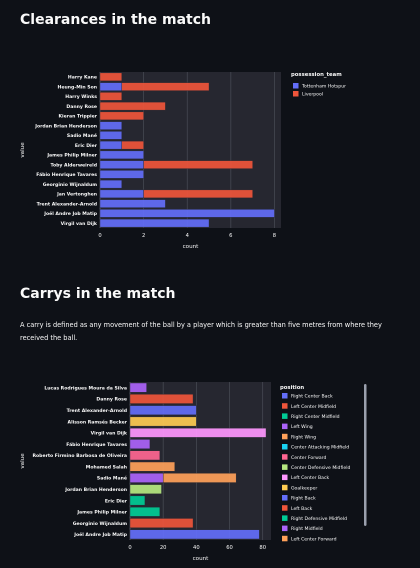  Describe the element at coordinates (161, 399) in the screenshot. I see `carrys-bar-danny-rose-left-back` at that location.